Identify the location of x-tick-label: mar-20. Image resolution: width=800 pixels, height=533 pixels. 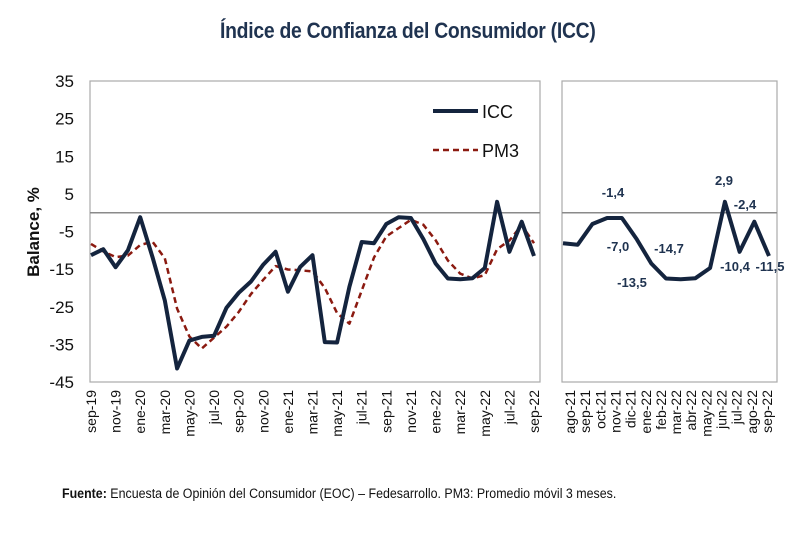
(165, 412).